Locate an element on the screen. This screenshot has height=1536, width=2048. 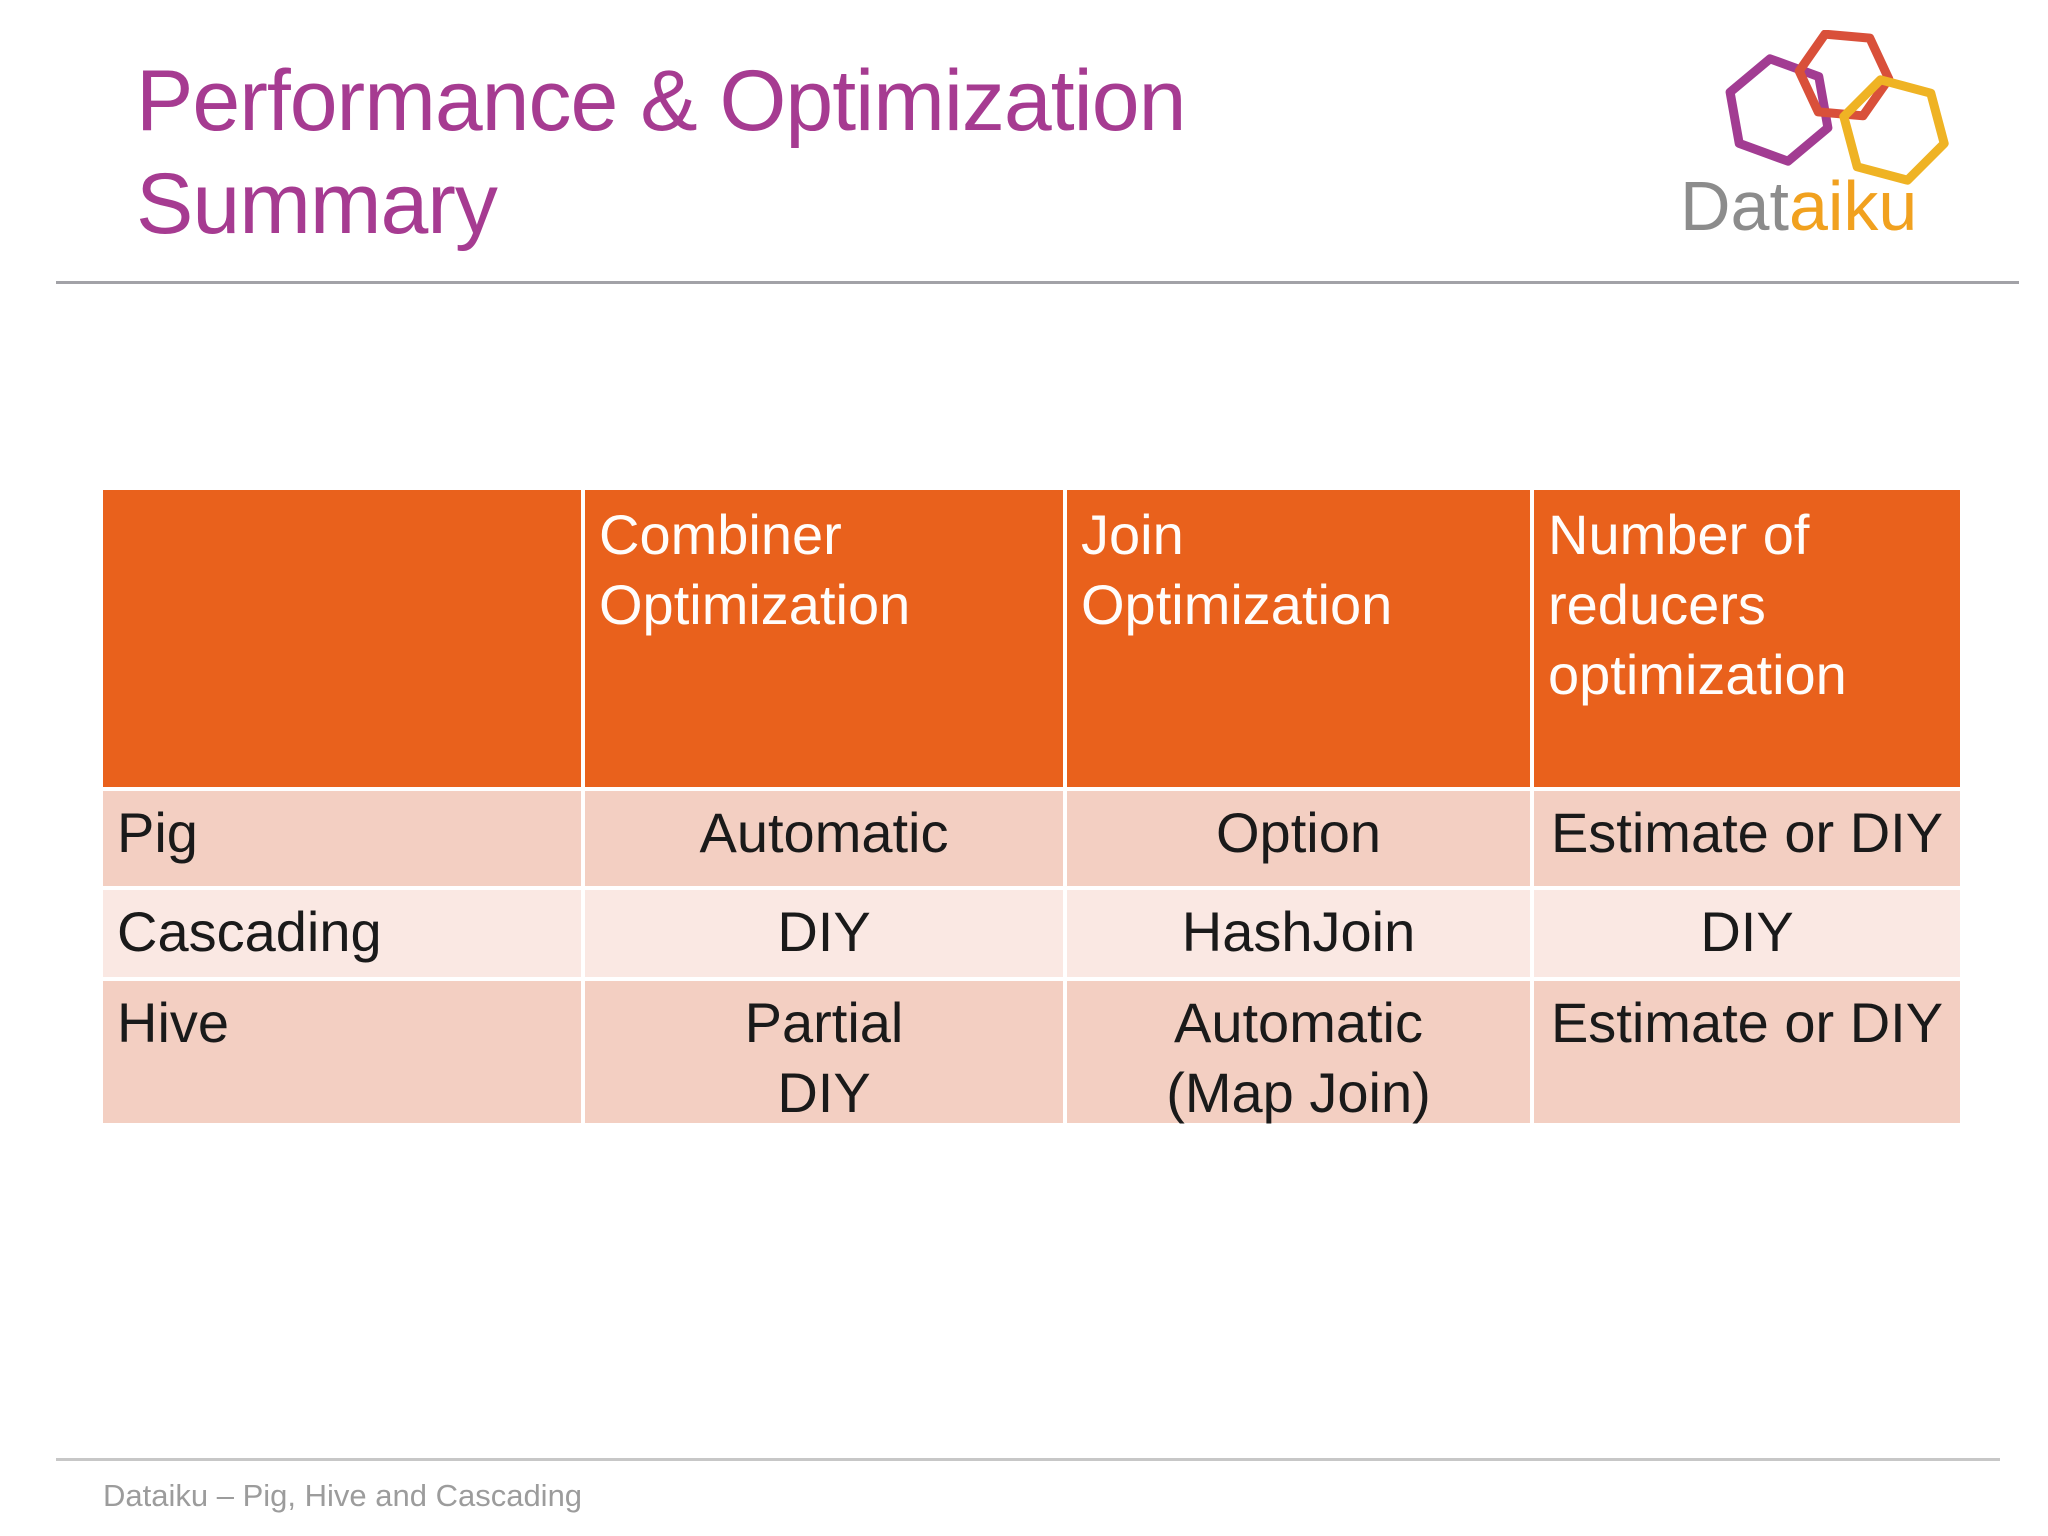
cell-pig-reducers: Estimate or DIY is located at coordinates (1747, 838).